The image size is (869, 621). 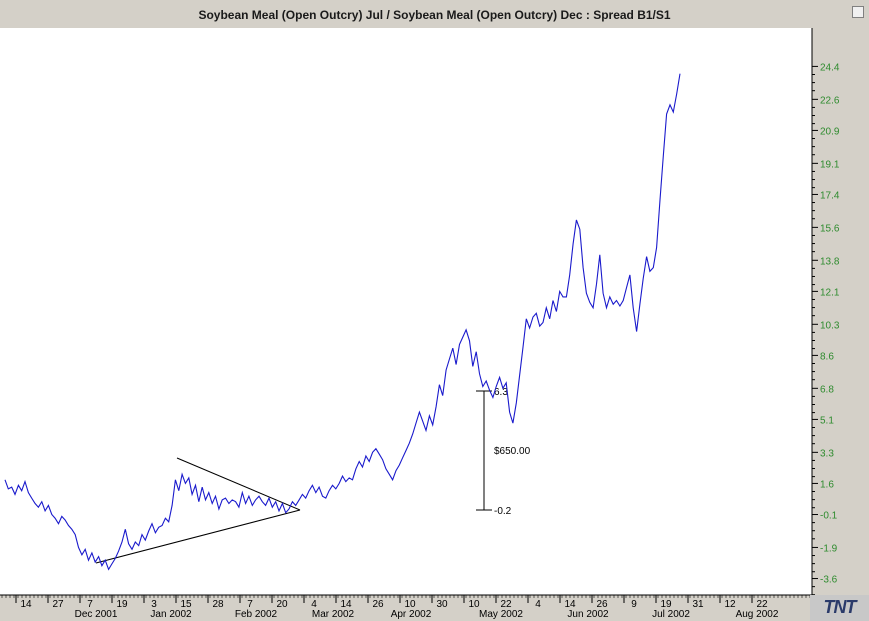 I want to click on tnt-logo: TNT, so click(x=839, y=608).